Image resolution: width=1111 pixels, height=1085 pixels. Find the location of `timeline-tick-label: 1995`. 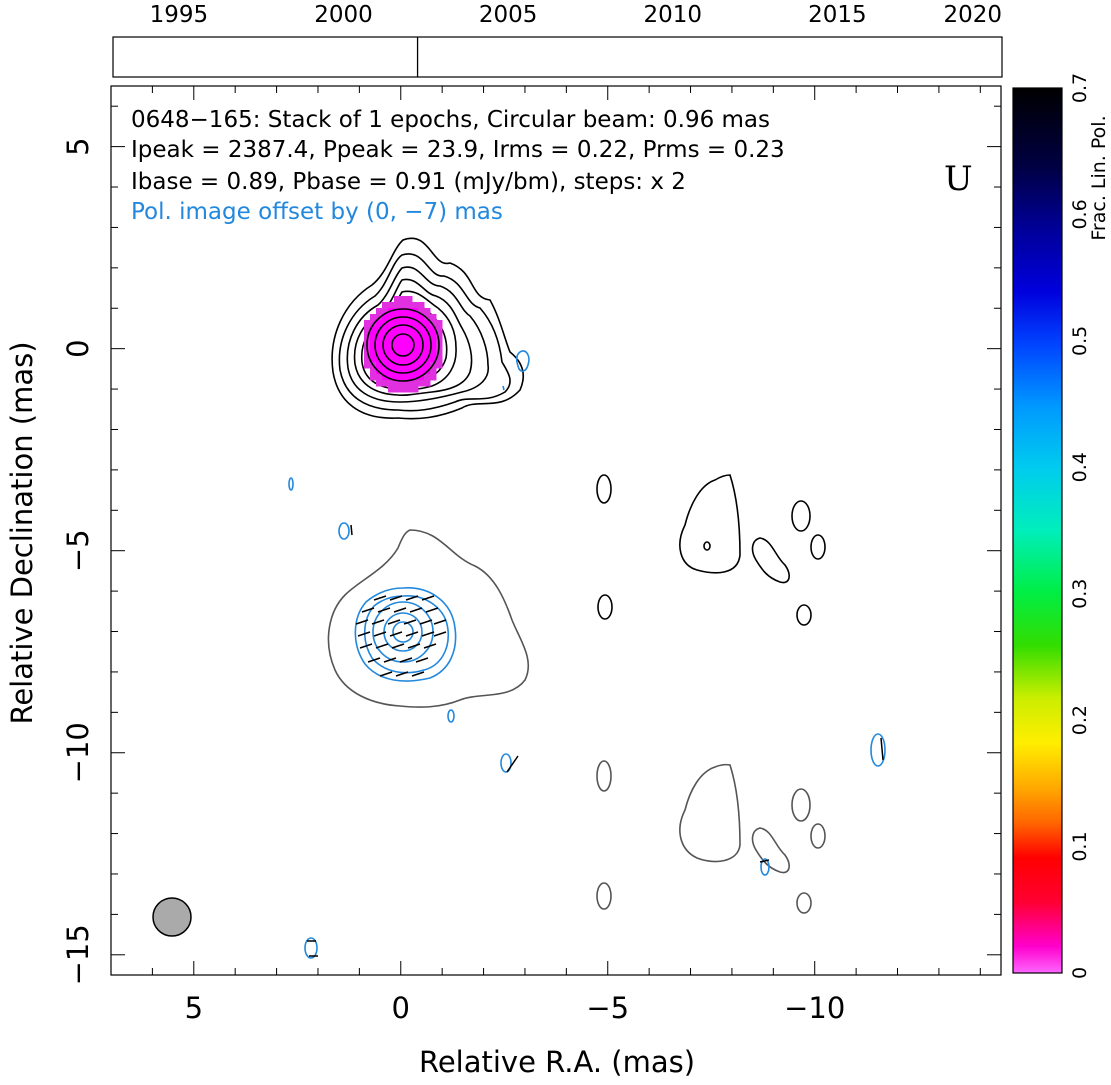

timeline-tick-label: 1995 is located at coordinates (179, 15).